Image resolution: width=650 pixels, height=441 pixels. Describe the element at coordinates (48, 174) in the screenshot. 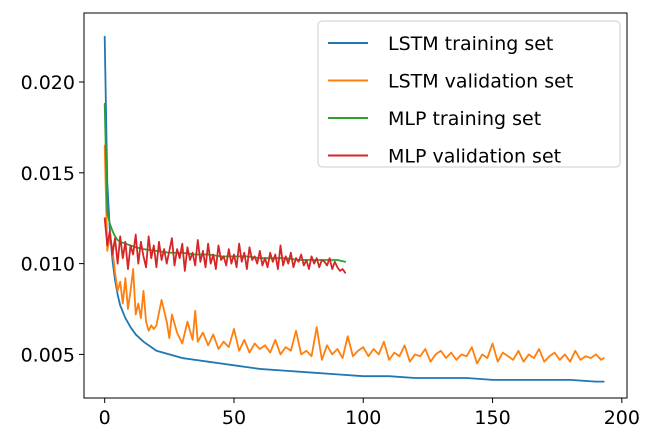

I see `y-tick-label: 0.015` at that location.